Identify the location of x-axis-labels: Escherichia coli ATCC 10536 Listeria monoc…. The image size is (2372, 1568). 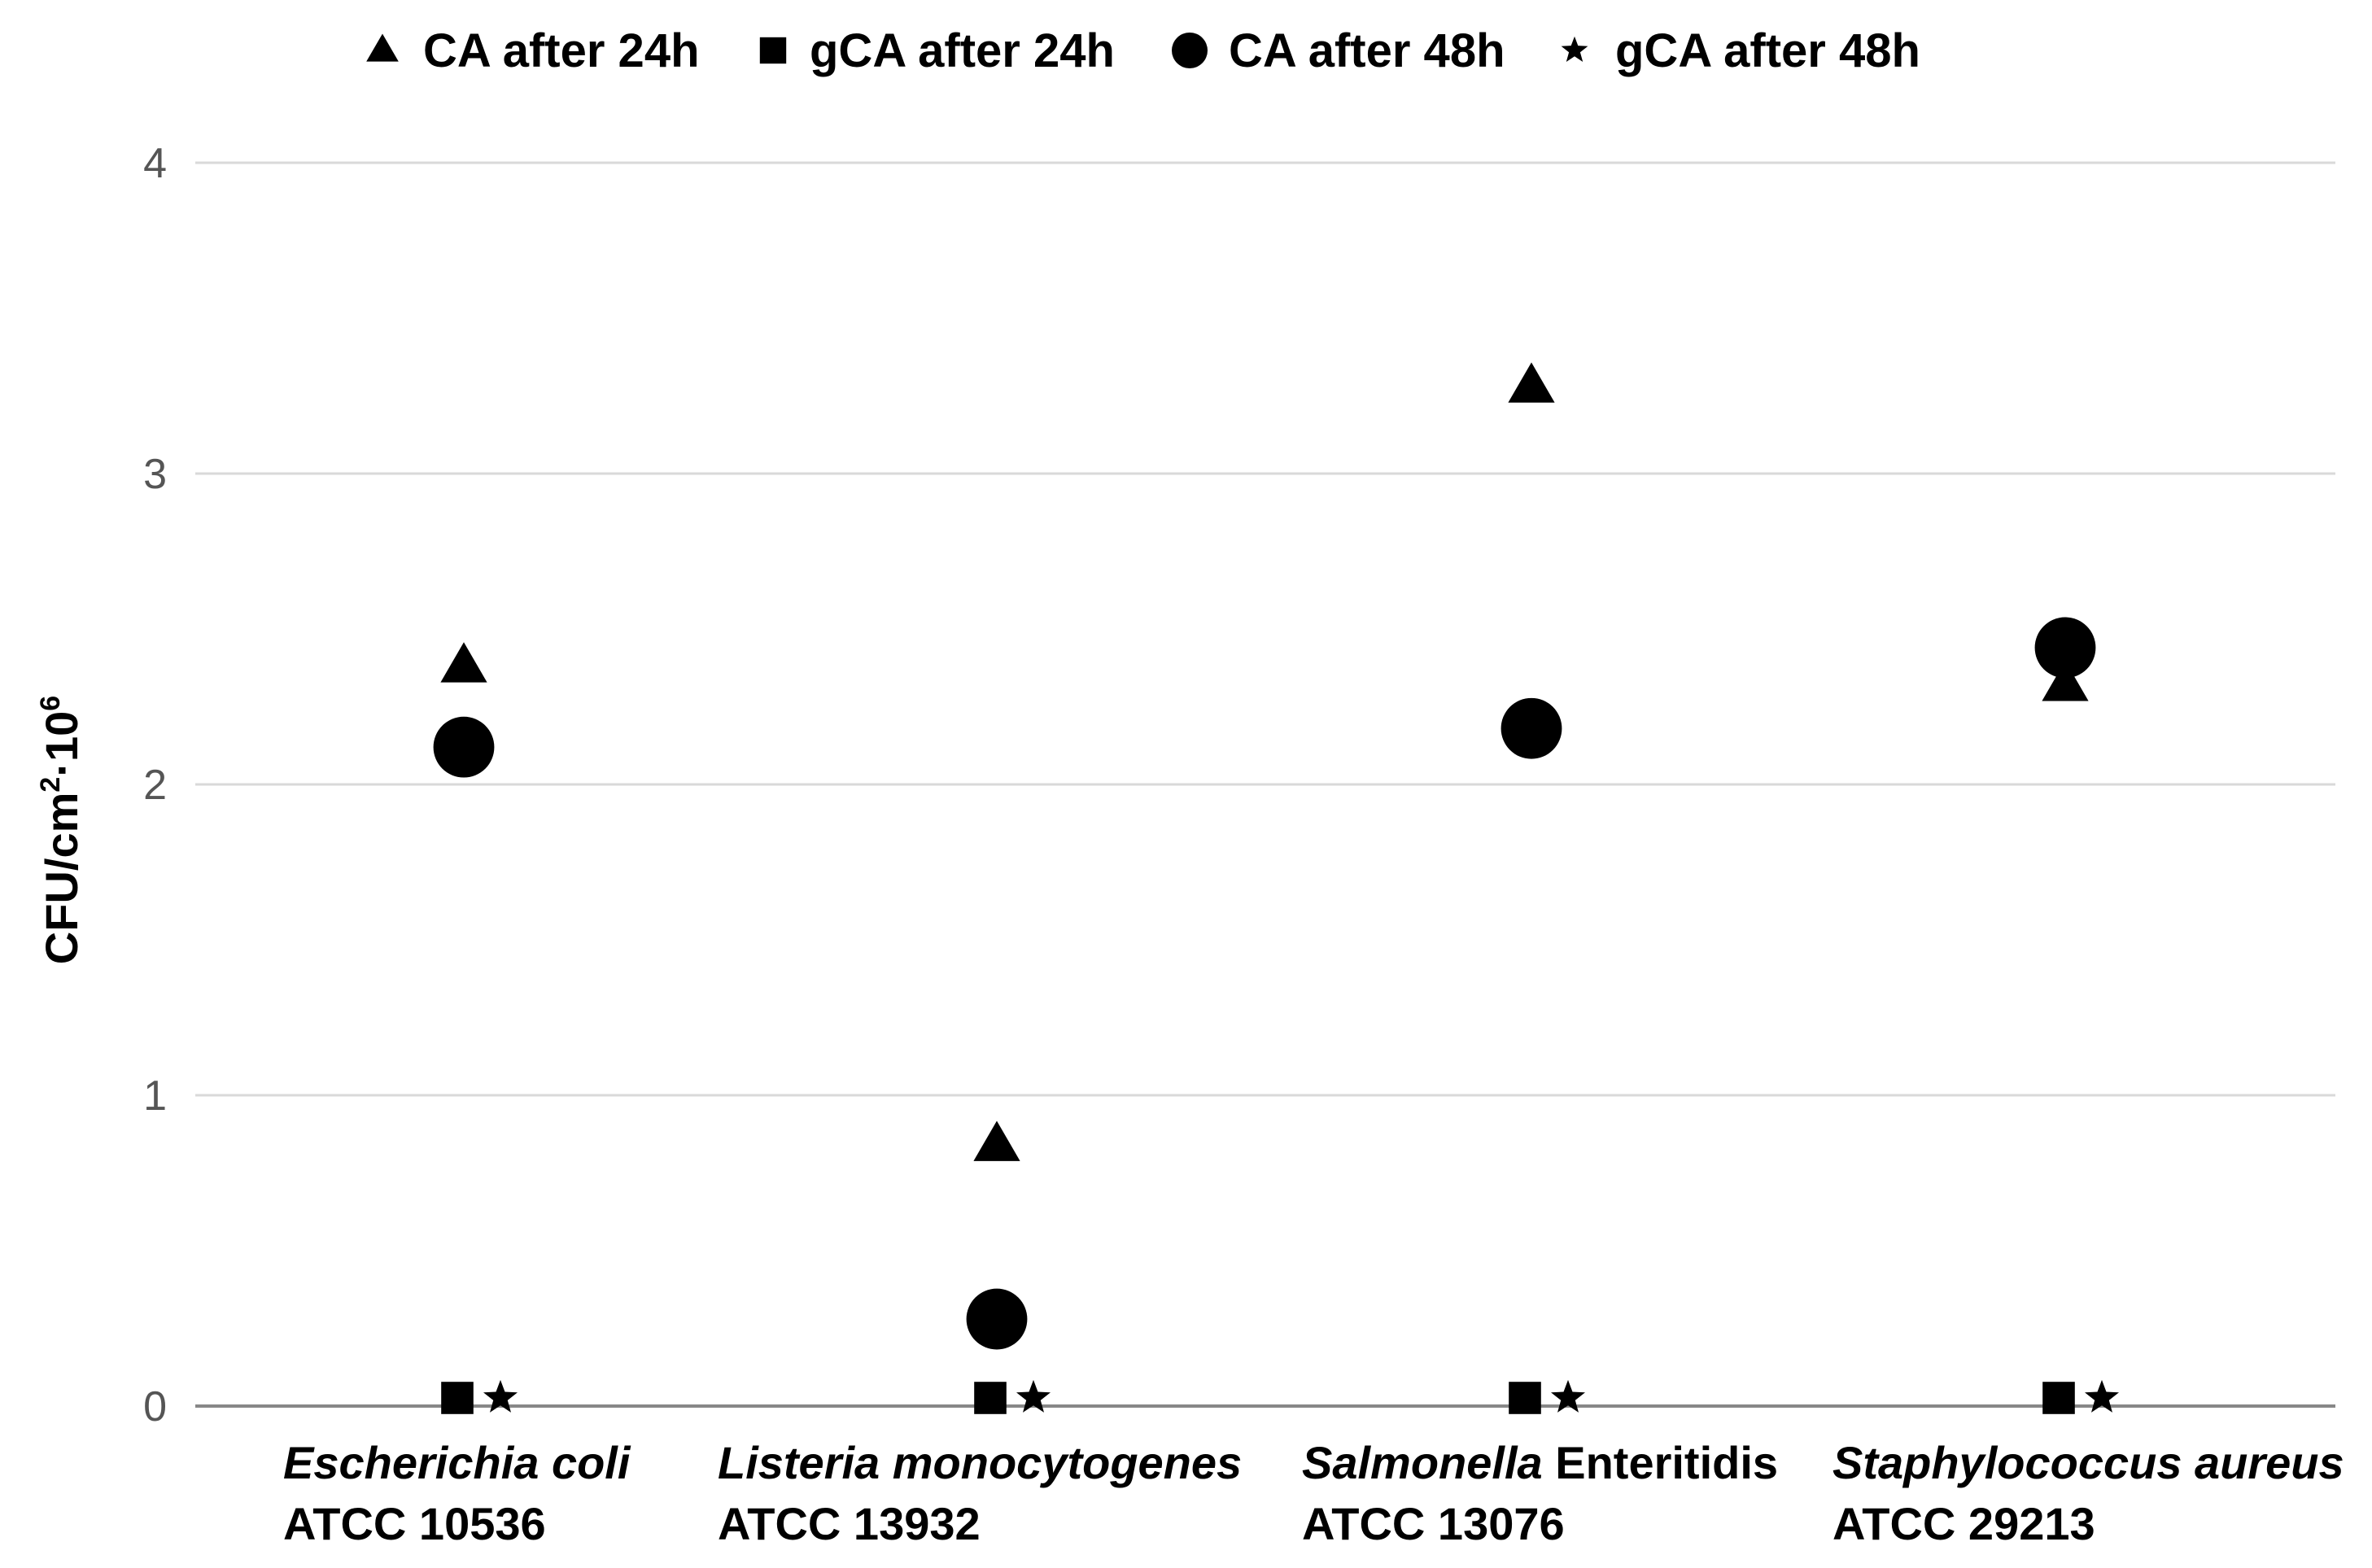
(1313, 1493).